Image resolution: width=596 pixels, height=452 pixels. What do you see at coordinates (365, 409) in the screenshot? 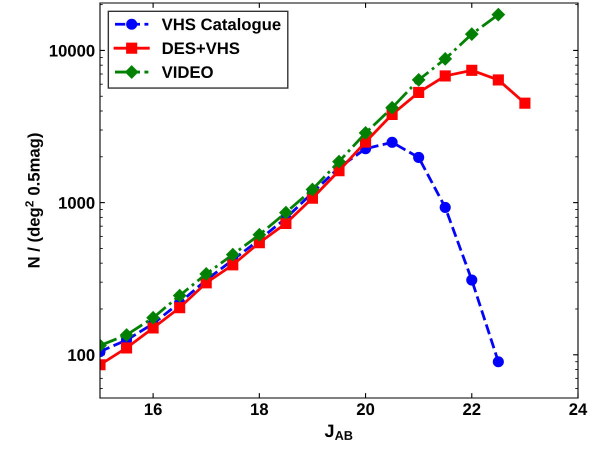
I see `x-tick-label: 20` at bounding box center [365, 409].